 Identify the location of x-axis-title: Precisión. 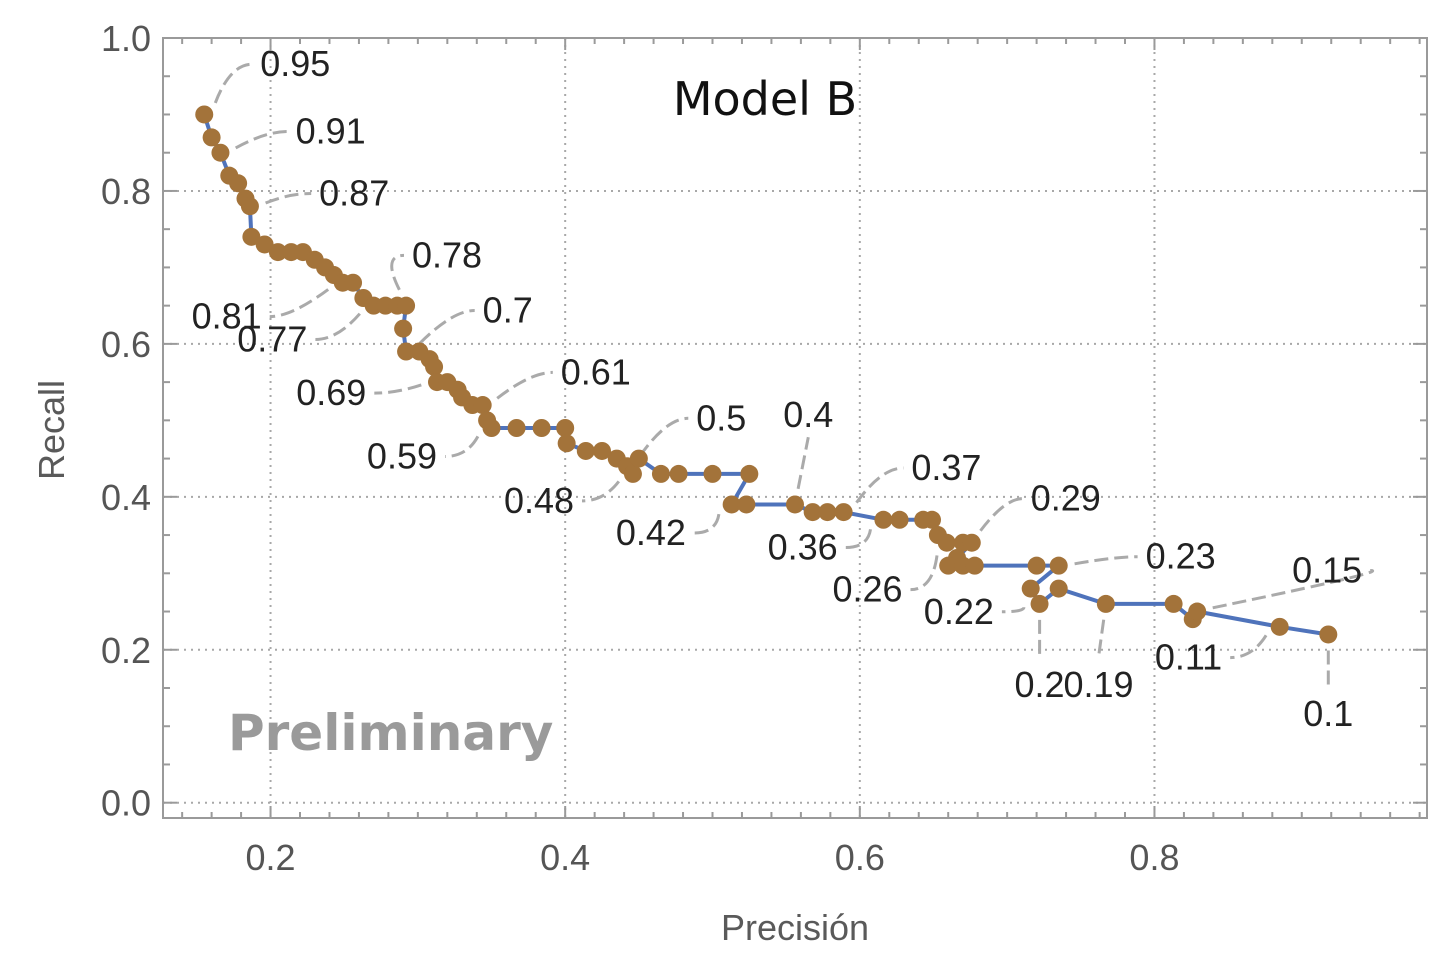
(795, 927).